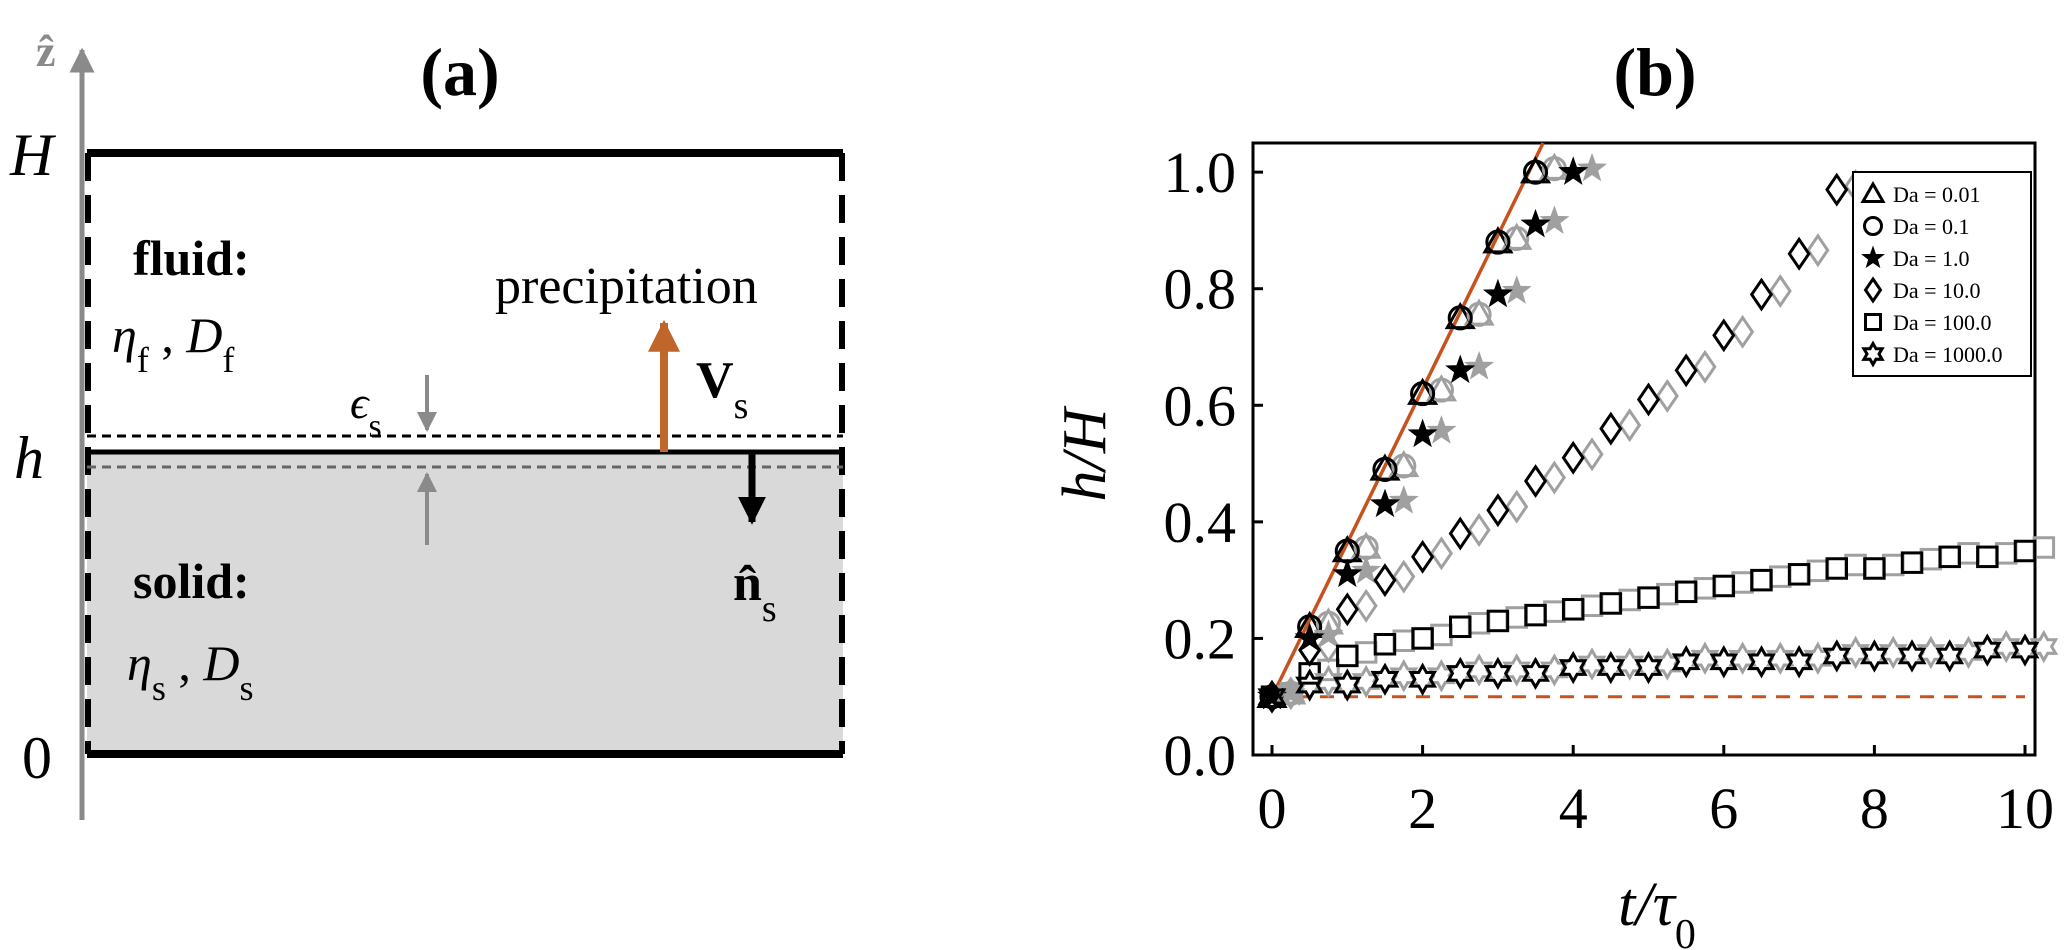  What do you see at coordinates (1200, 522) in the screenshot?
I see `y-tick-label: 0.4` at bounding box center [1200, 522].